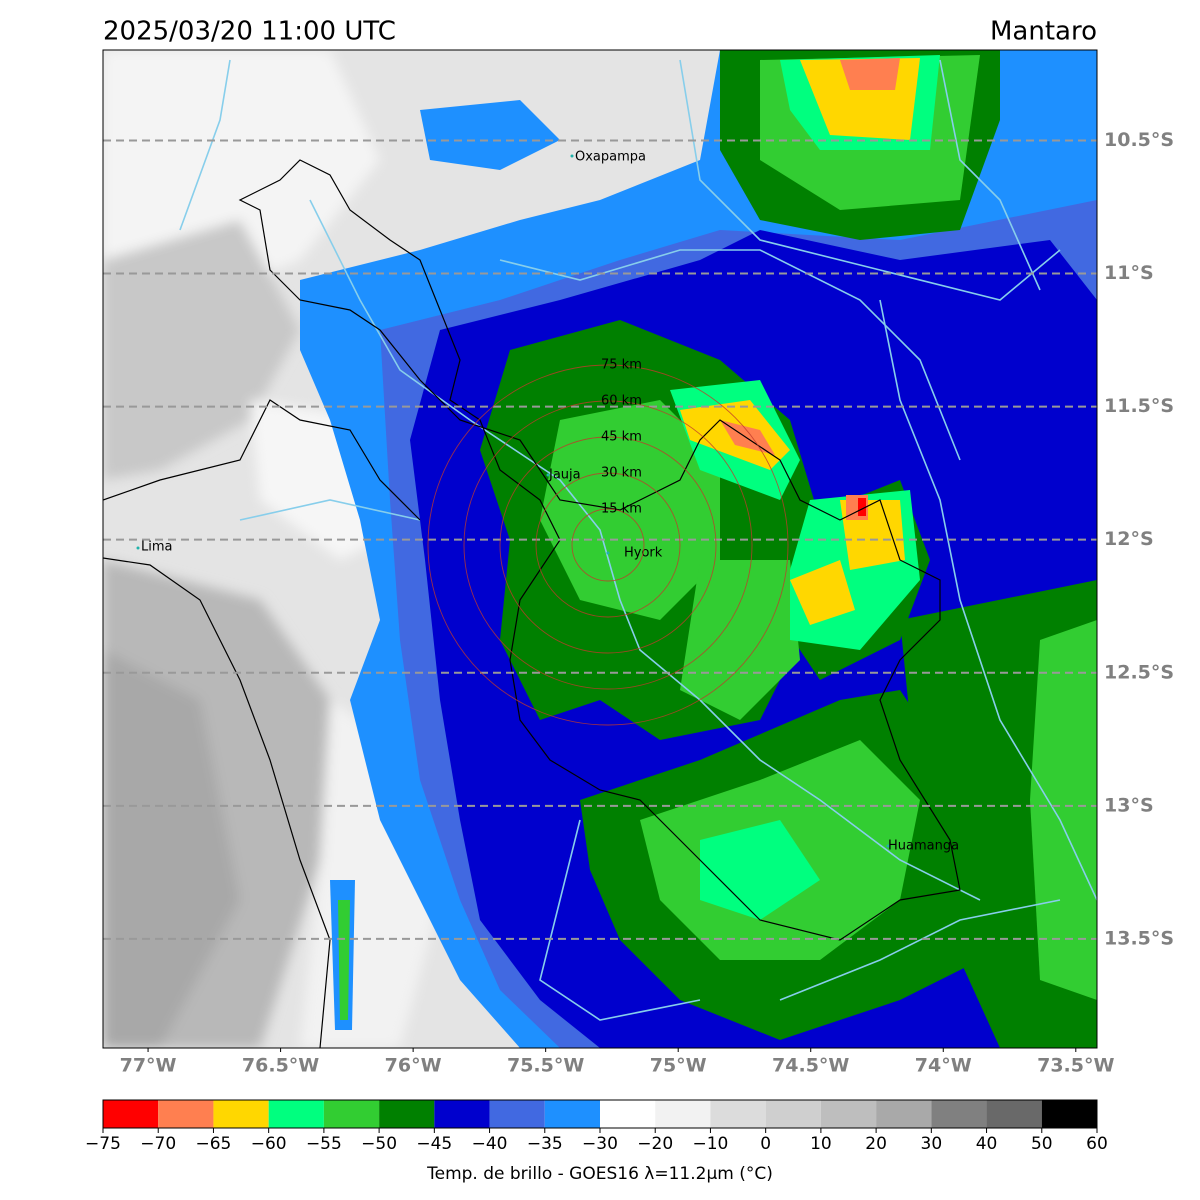  Describe the element at coordinates (1139, 672) in the screenshot. I see `lat-tick-label: 12.5°S` at that location.